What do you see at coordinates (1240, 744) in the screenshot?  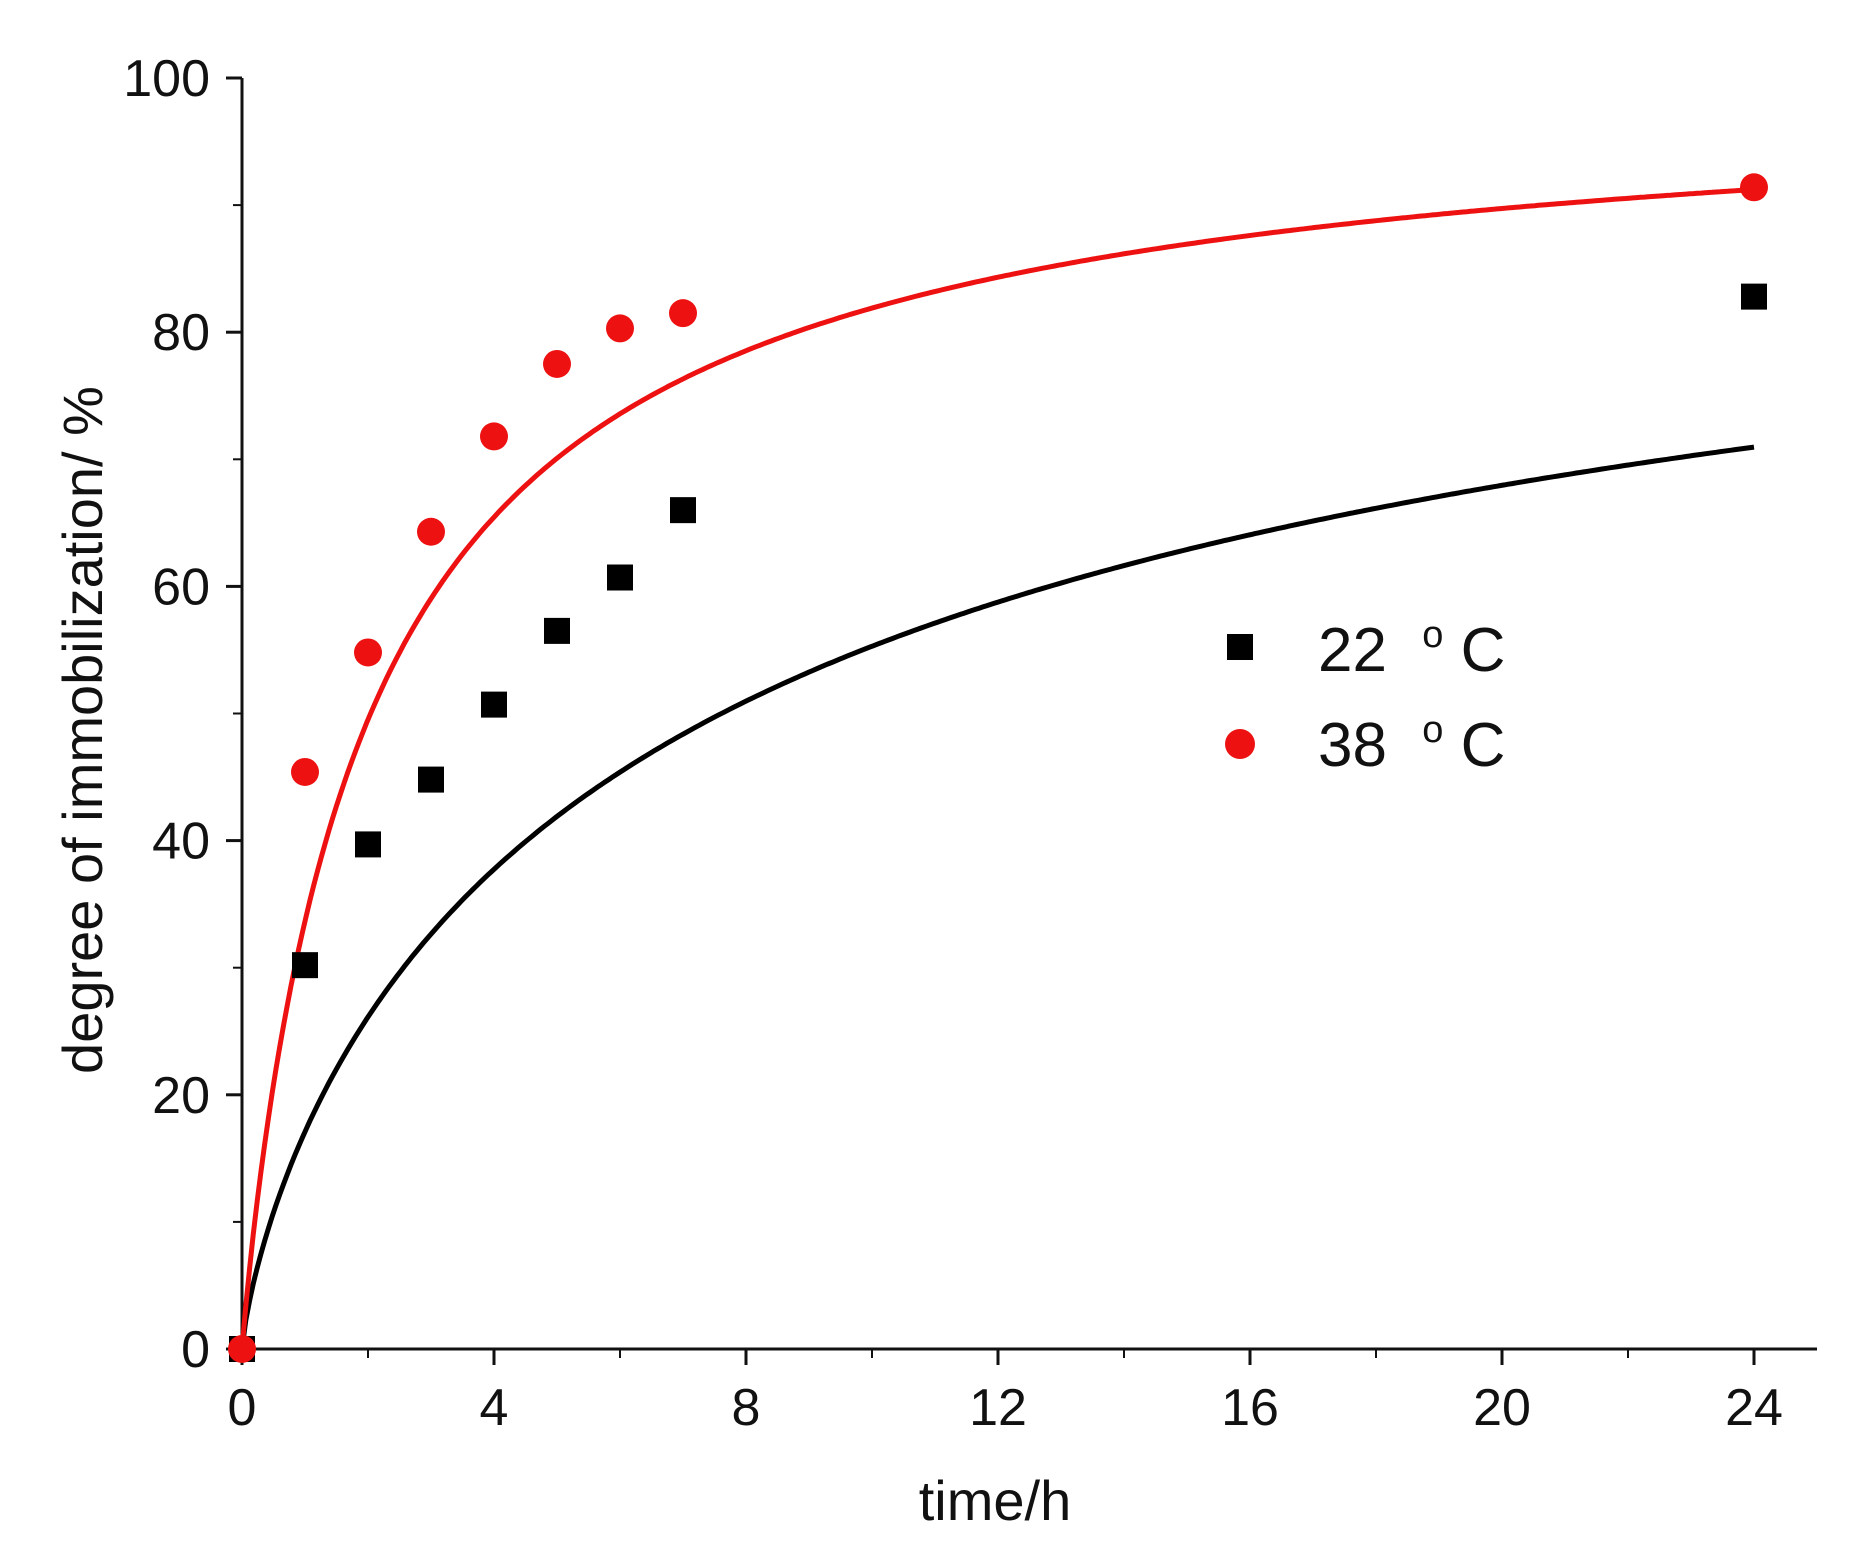 I see `legend-marker-38C` at bounding box center [1240, 744].